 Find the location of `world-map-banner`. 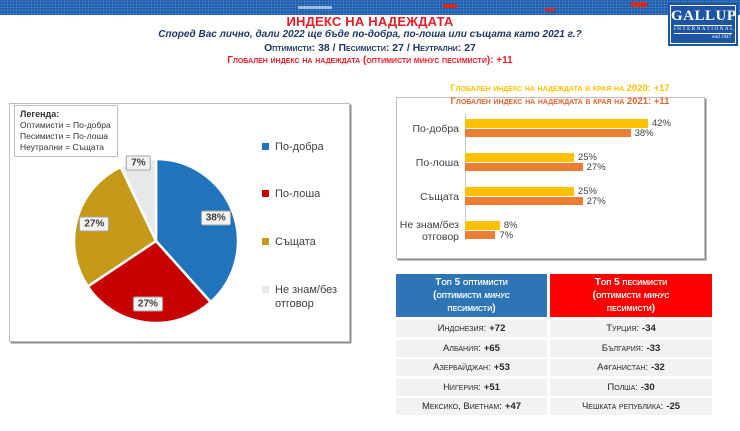

world-map-banner is located at coordinates (370, 7).